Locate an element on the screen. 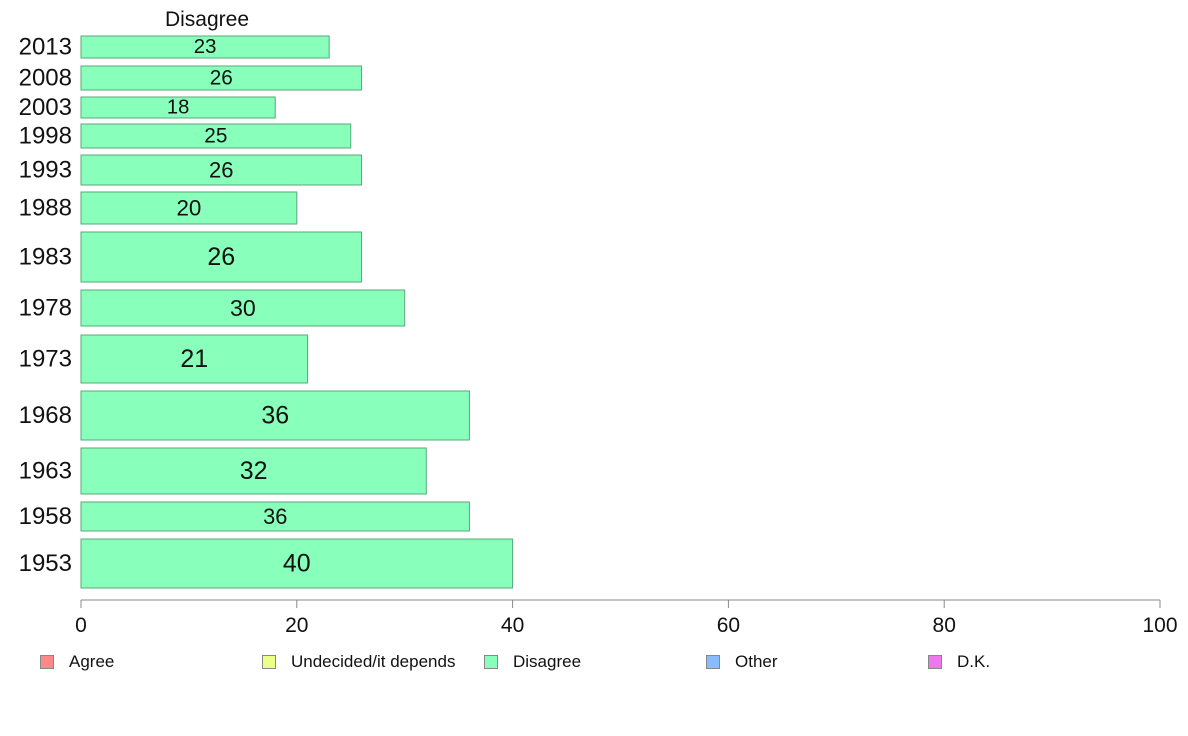 Image resolution: width=1188 pixels, height=736 pixels. bar-value-label-2013: 23 is located at coordinates (205, 47).